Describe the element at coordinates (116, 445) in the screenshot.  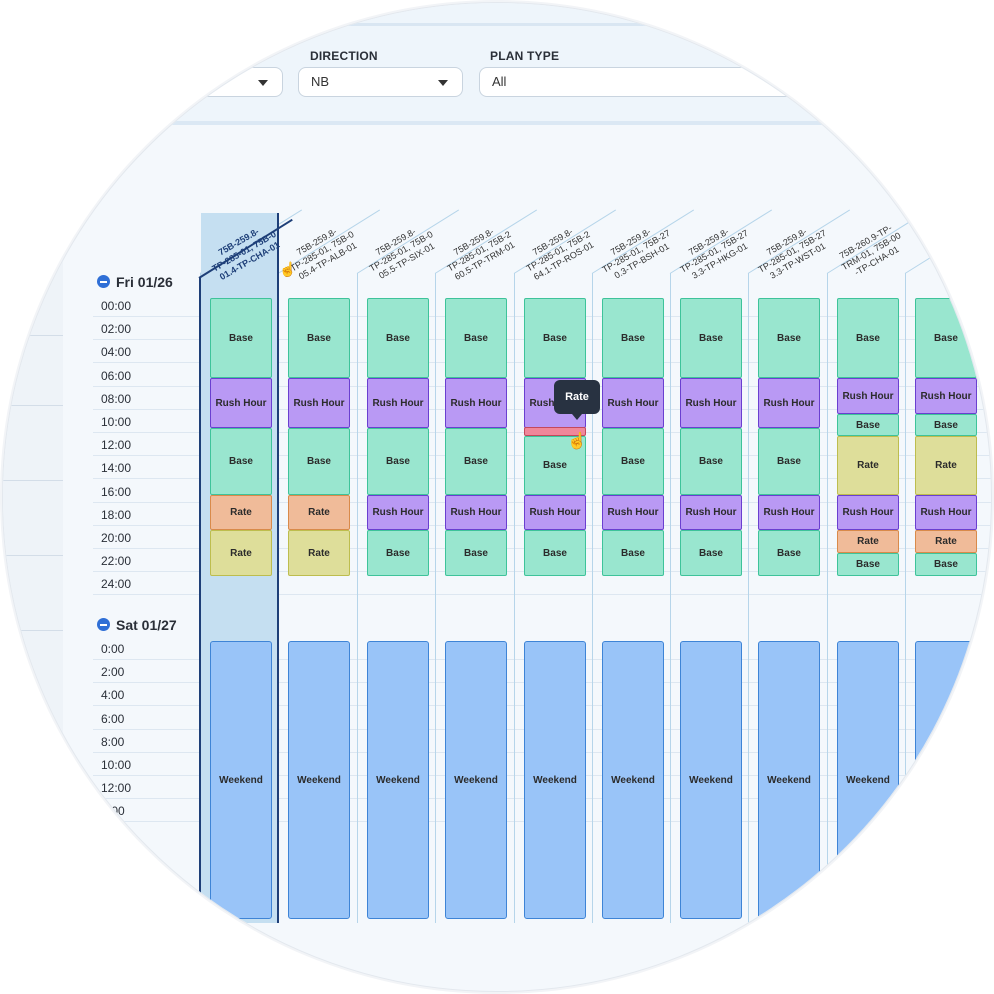
I see `time-label: 12:00` at that location.